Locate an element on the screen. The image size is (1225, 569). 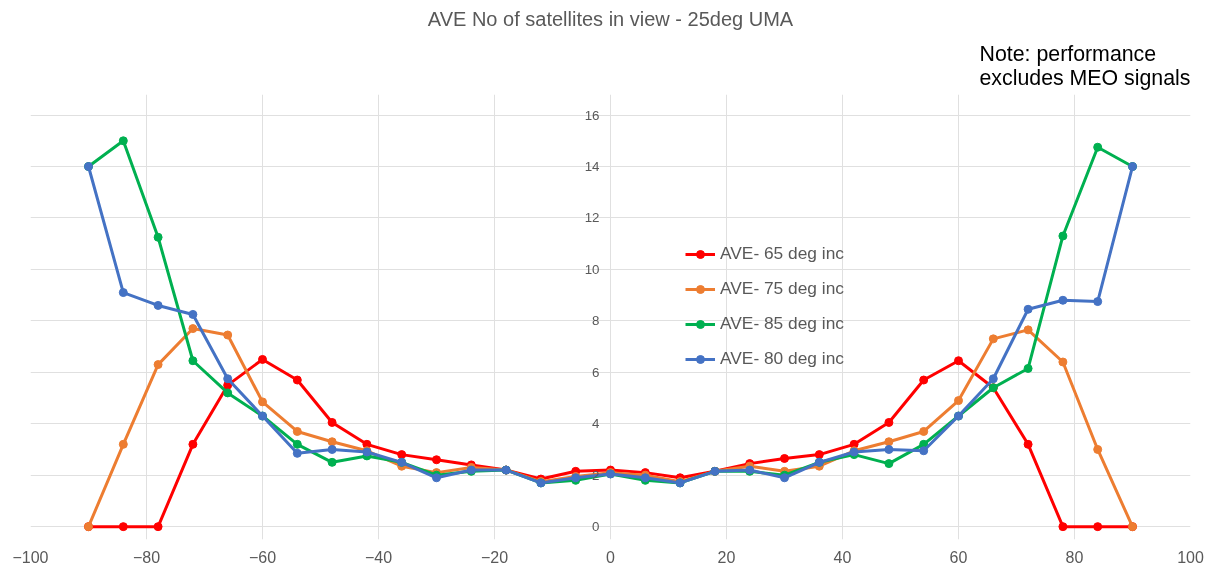
y-tick-label: 2 is located at coordinates (596, 475).